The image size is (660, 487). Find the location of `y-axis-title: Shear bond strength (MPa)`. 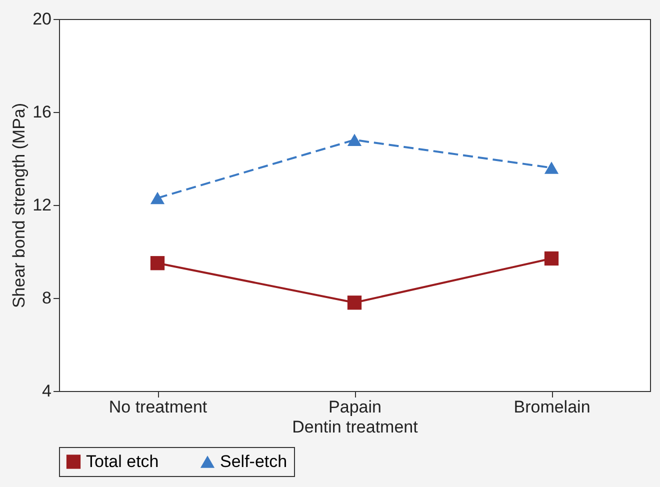

y-axis-title: Shear bond strength (MPa) is located at coordinates (19, 205).